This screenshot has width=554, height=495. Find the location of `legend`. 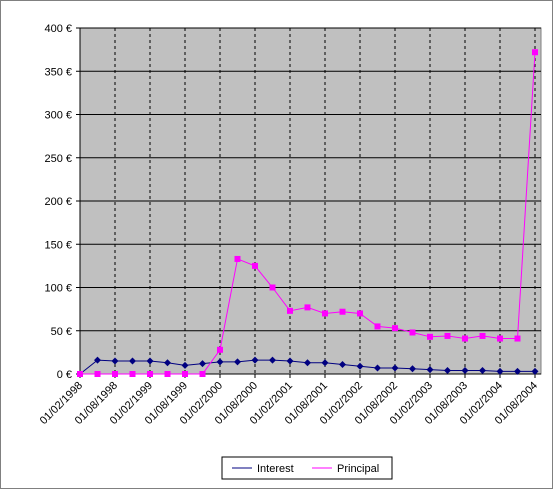

legend is located at coordinates (307, 468).